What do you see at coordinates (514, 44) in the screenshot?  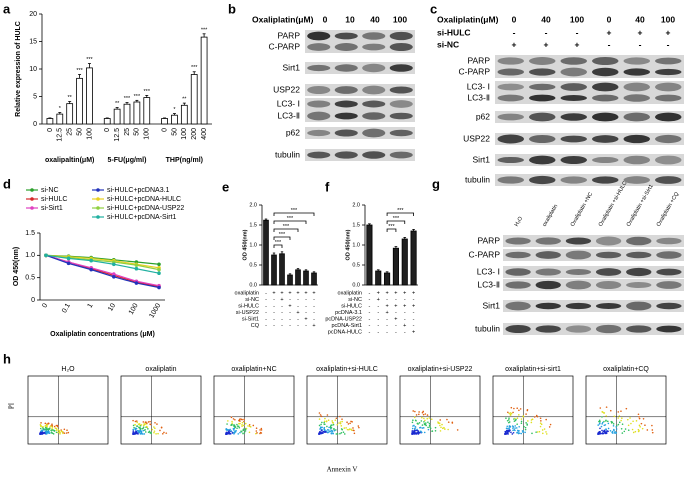 I see `header-value: +` at bounding box center [514, 44].